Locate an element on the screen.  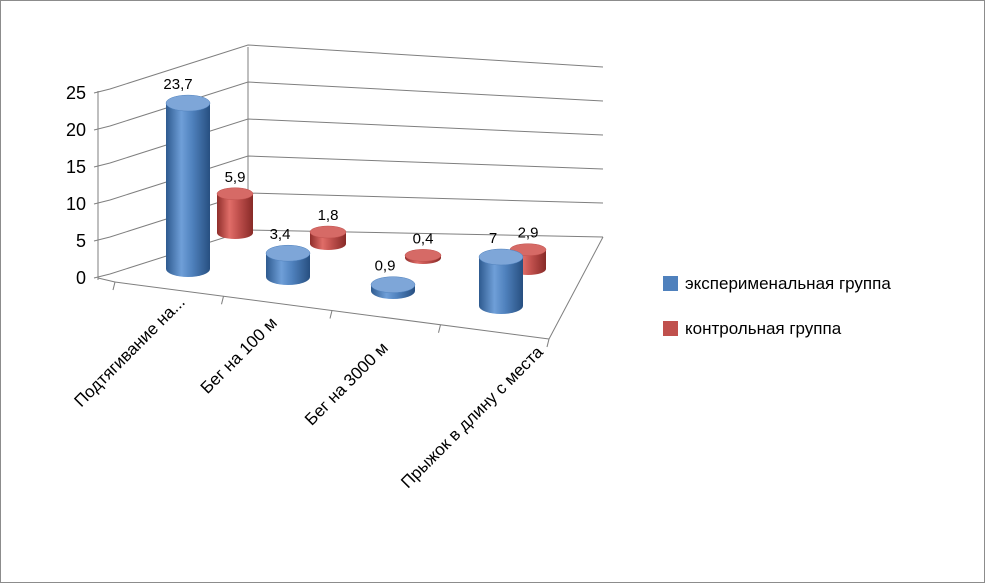
data-label: 3,4 is located at coordinates (280, 234).